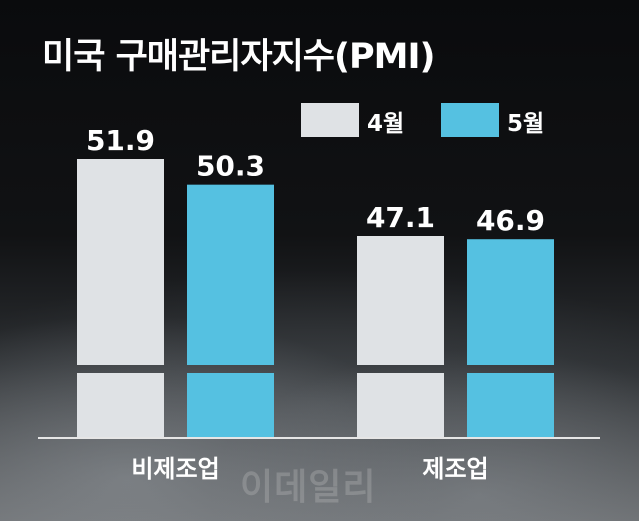 The image size is (639, 521). I want to click on chart-title: 미국 구매관리자지수(PMI), so click(238, 57).